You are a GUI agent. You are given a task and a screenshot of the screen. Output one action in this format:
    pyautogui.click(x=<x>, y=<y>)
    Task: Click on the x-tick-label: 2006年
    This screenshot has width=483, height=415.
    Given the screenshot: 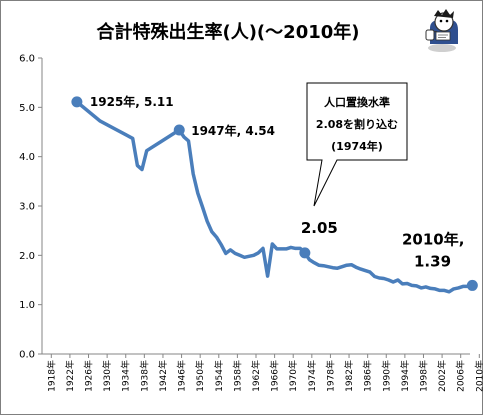 What is the action you would take?
    pyautogui.click(x=461, y=376)
    